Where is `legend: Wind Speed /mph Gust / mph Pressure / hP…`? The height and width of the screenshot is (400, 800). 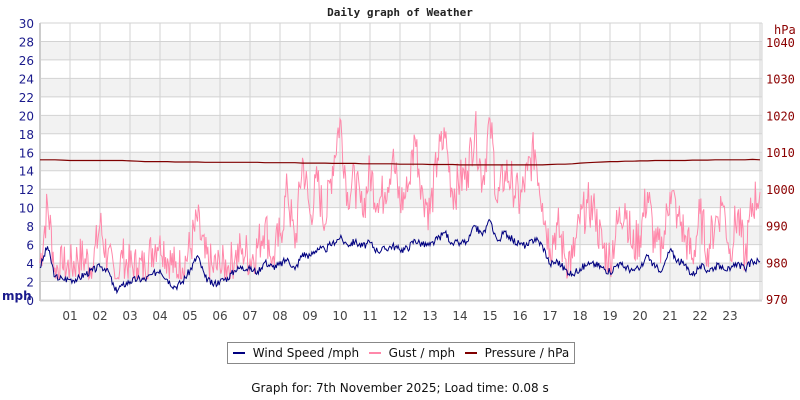 legend: Wind Speed /mph Gust / mph Pressure / hP… is located at coordinates (401, 353).